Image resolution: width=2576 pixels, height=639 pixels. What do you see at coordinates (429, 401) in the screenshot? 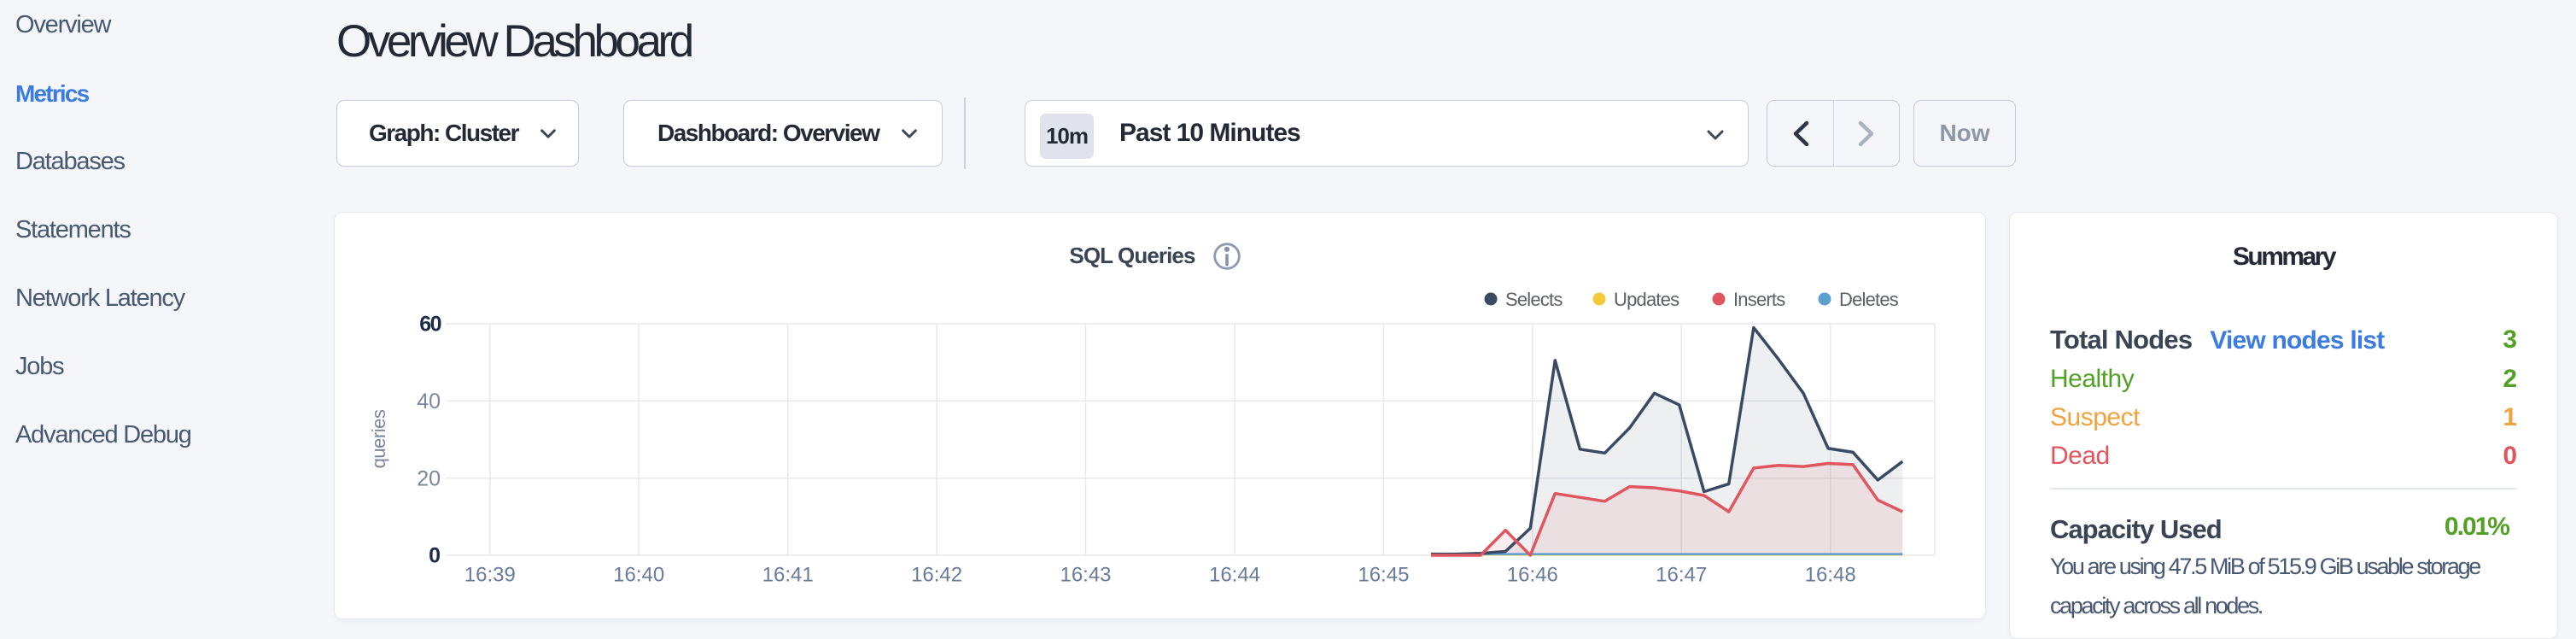
I see `svg-text: 40` at bounding box center [429, 401].